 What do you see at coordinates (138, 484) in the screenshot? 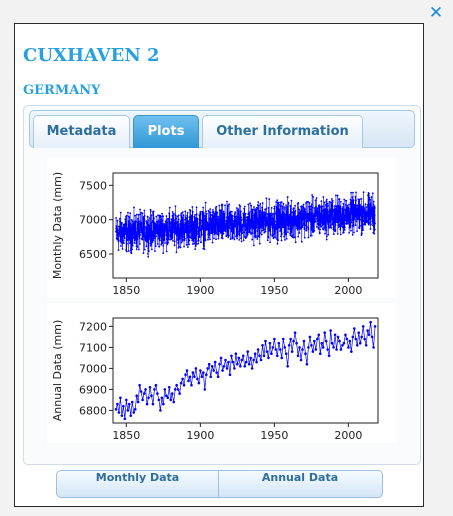
I see `monthly-data-button: Monthly Data` at bounding box center [138, 484].